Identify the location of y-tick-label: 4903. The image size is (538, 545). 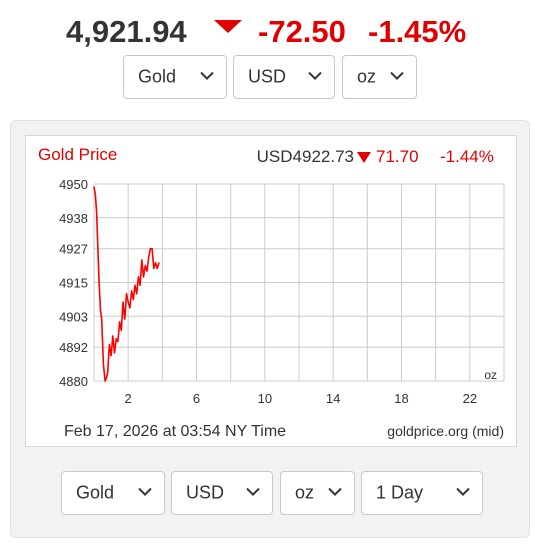
(73, 316).